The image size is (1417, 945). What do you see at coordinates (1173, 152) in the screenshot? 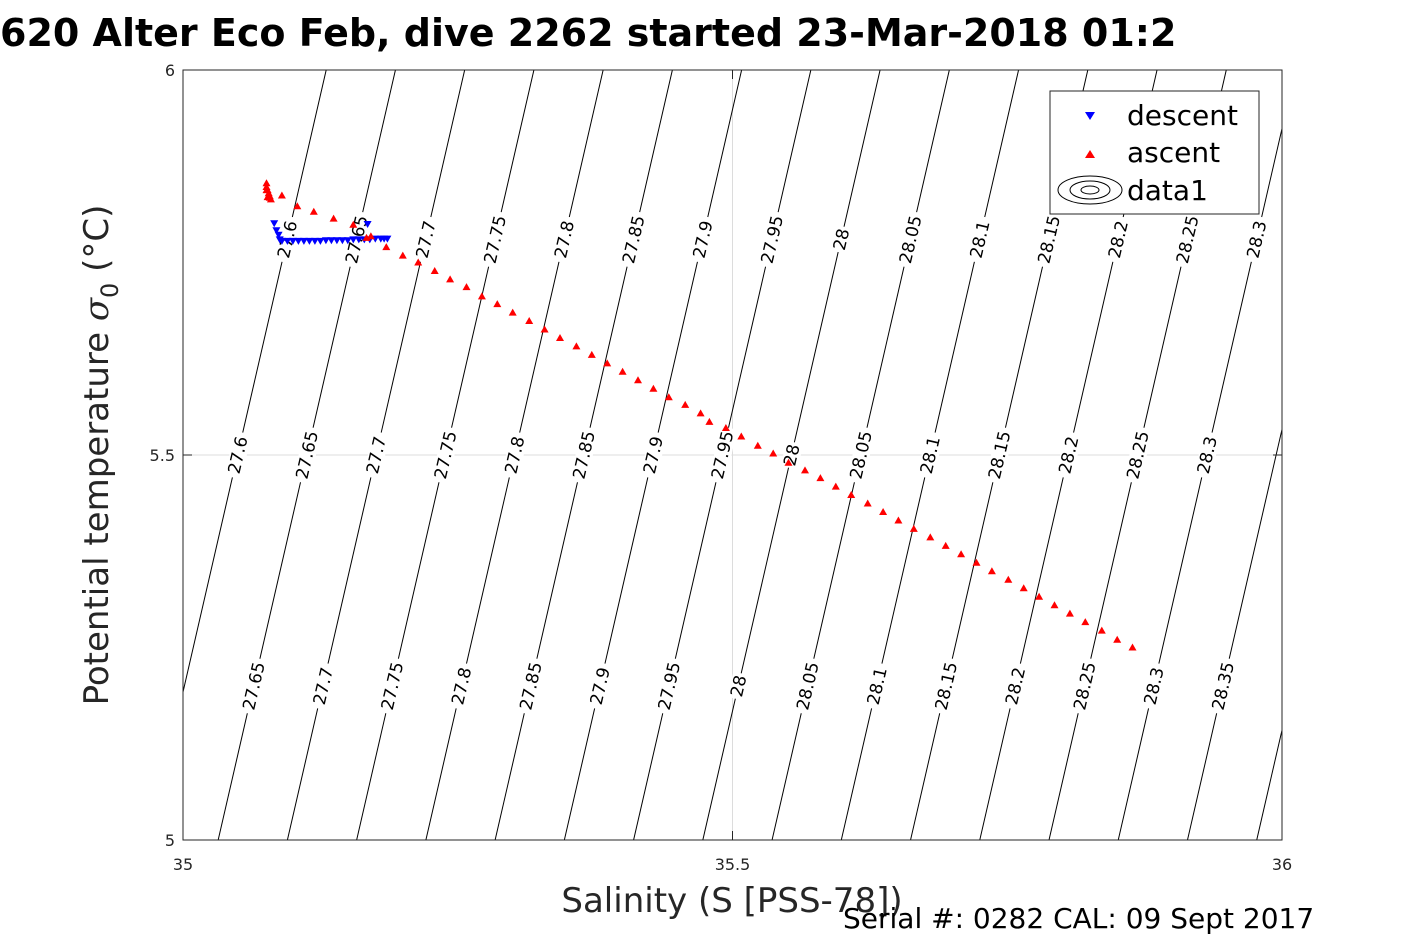
I see `legend-ascent-label: ascent` at bounding box center [1173, 152].